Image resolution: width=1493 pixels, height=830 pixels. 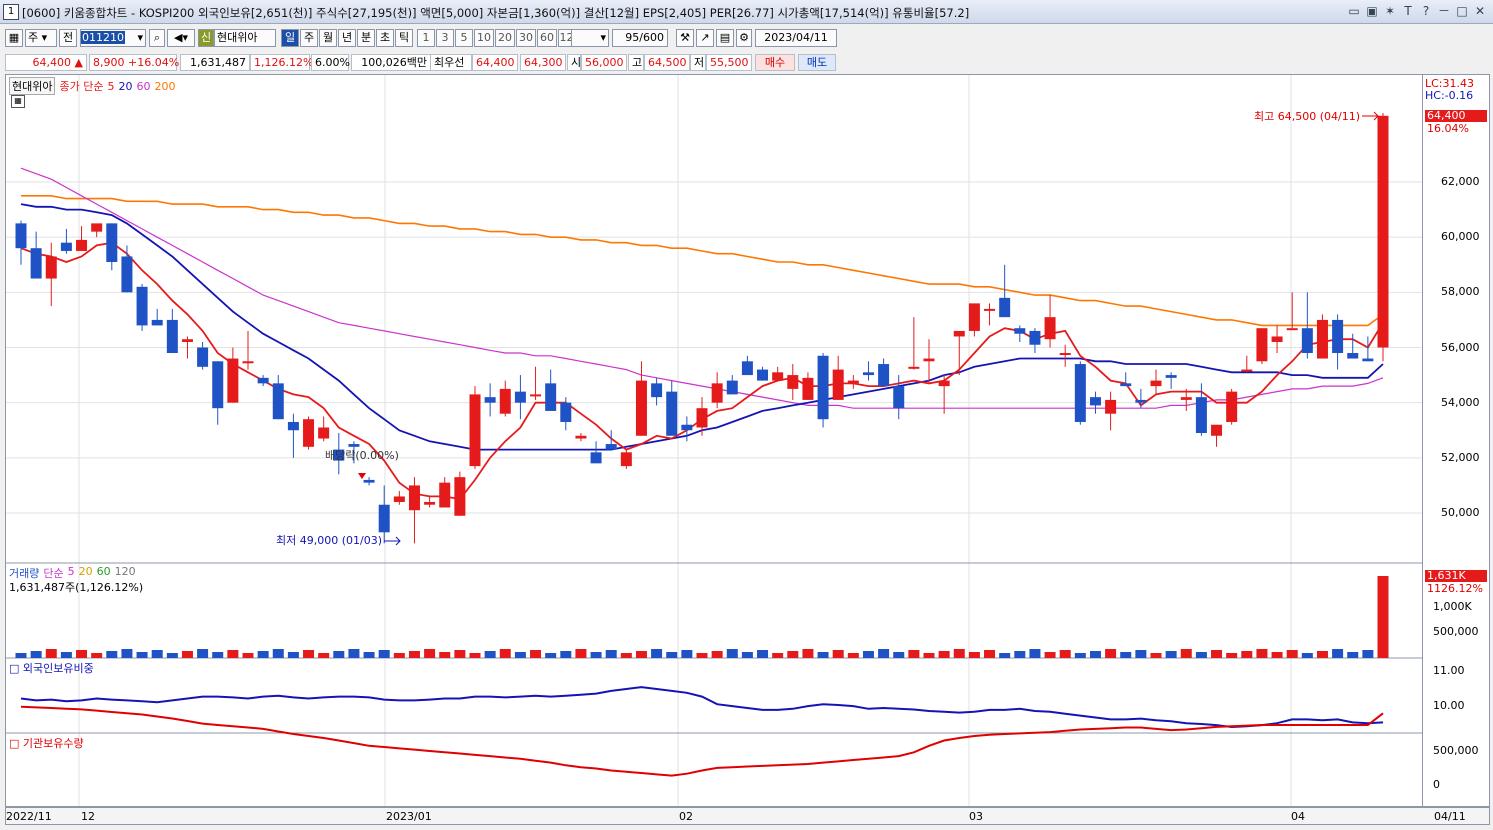 I want to click on x-axis: 2022/11 12 2023/01 02 03 04 04/11, so click(x=747, y=816).